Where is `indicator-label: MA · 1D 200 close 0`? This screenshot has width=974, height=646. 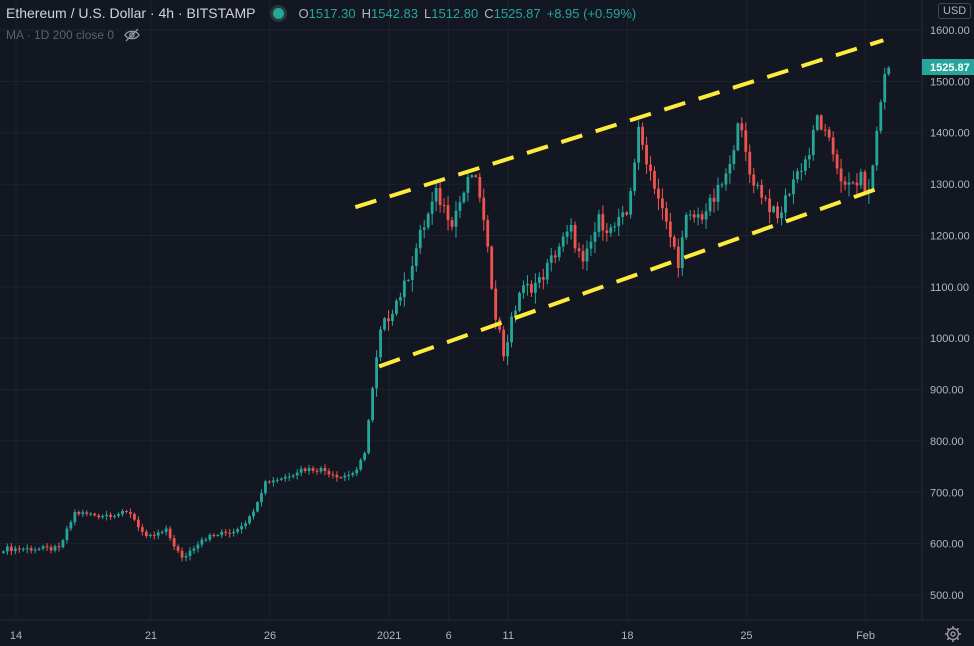
indicator-label: MA · 1D 200 close 0 is located at coordinates (60, 35).